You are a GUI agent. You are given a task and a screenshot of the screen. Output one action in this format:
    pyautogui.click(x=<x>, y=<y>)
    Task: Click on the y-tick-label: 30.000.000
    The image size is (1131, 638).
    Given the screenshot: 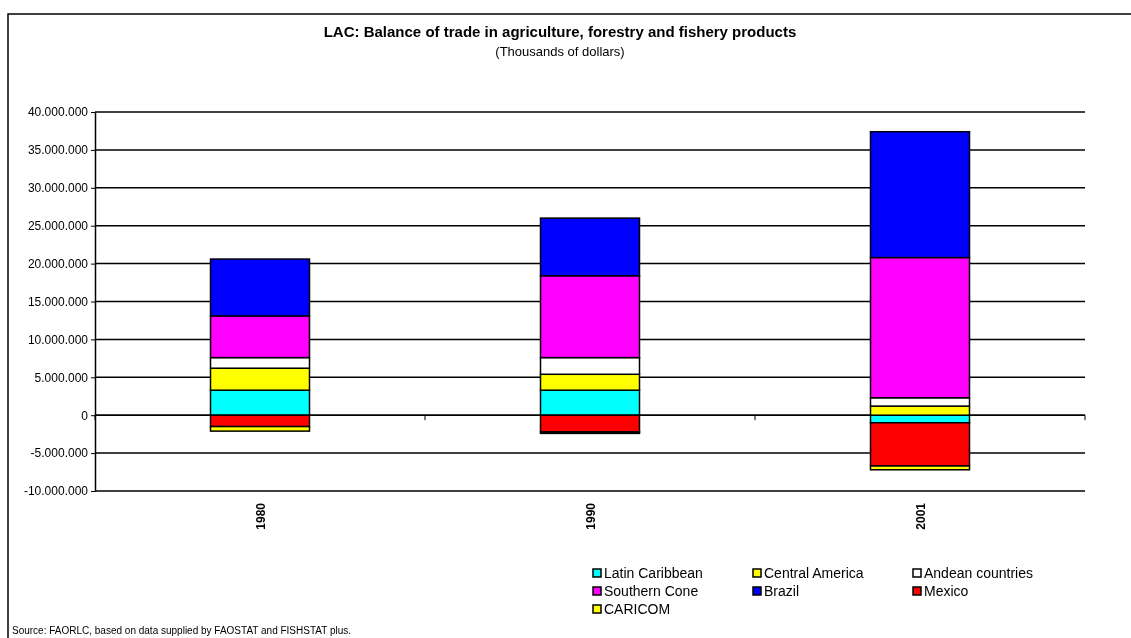 What is the action you would take?
    pyautogui.click(x=58, y=188)
    